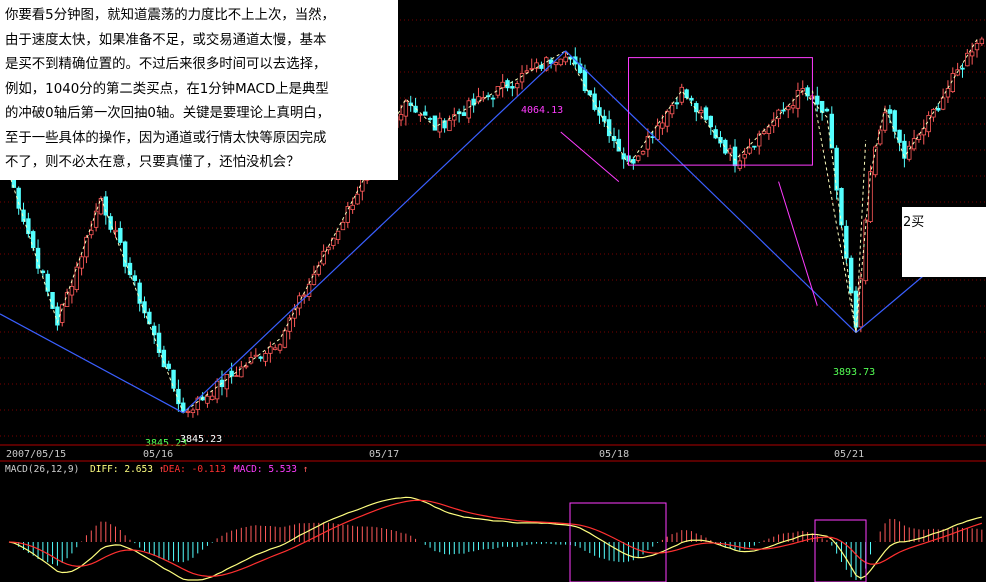  I want to click on date-label-0: 2007/05/15, so click(36, 454).